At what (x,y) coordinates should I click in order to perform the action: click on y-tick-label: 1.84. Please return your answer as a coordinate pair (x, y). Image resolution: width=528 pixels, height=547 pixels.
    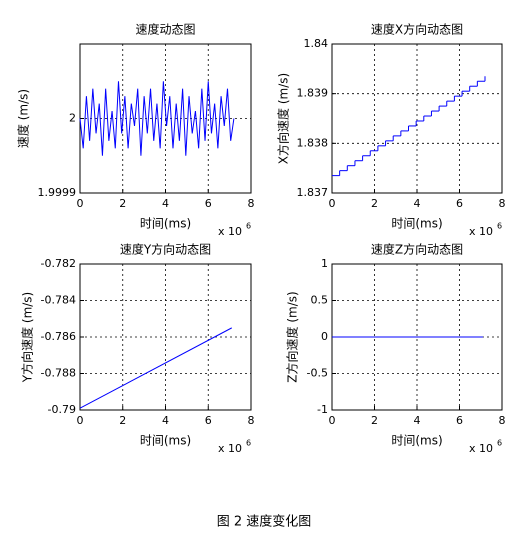
    Looking at the image, I should click on (316, 43).